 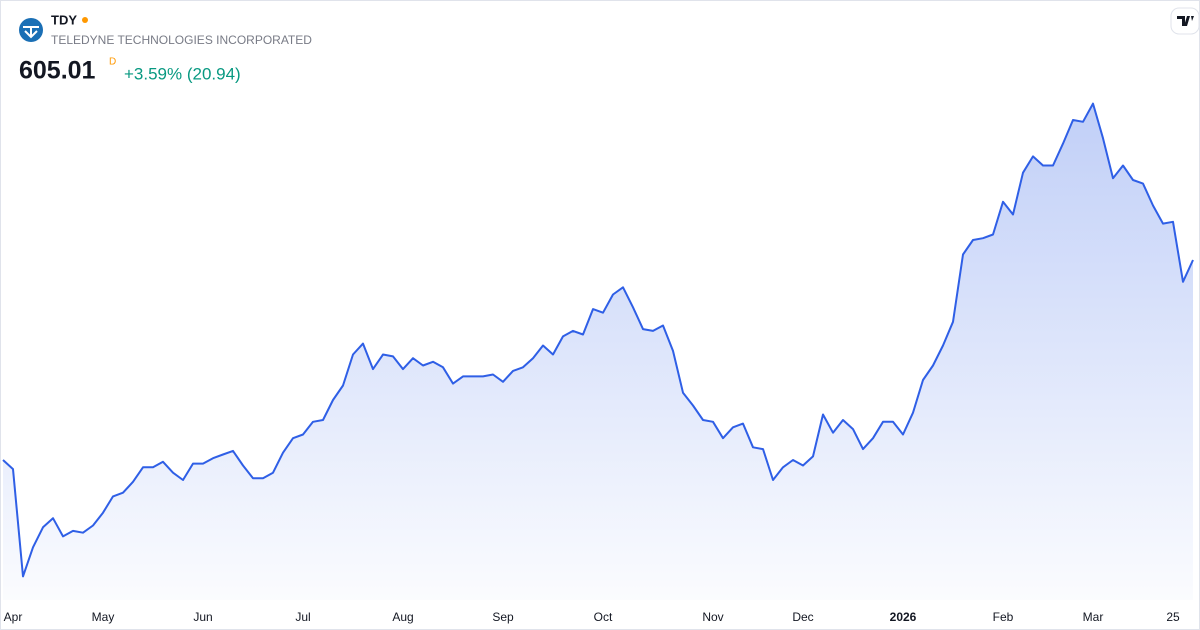 I want to click on x-tick-label: Dec, so click(x=802, y=617).